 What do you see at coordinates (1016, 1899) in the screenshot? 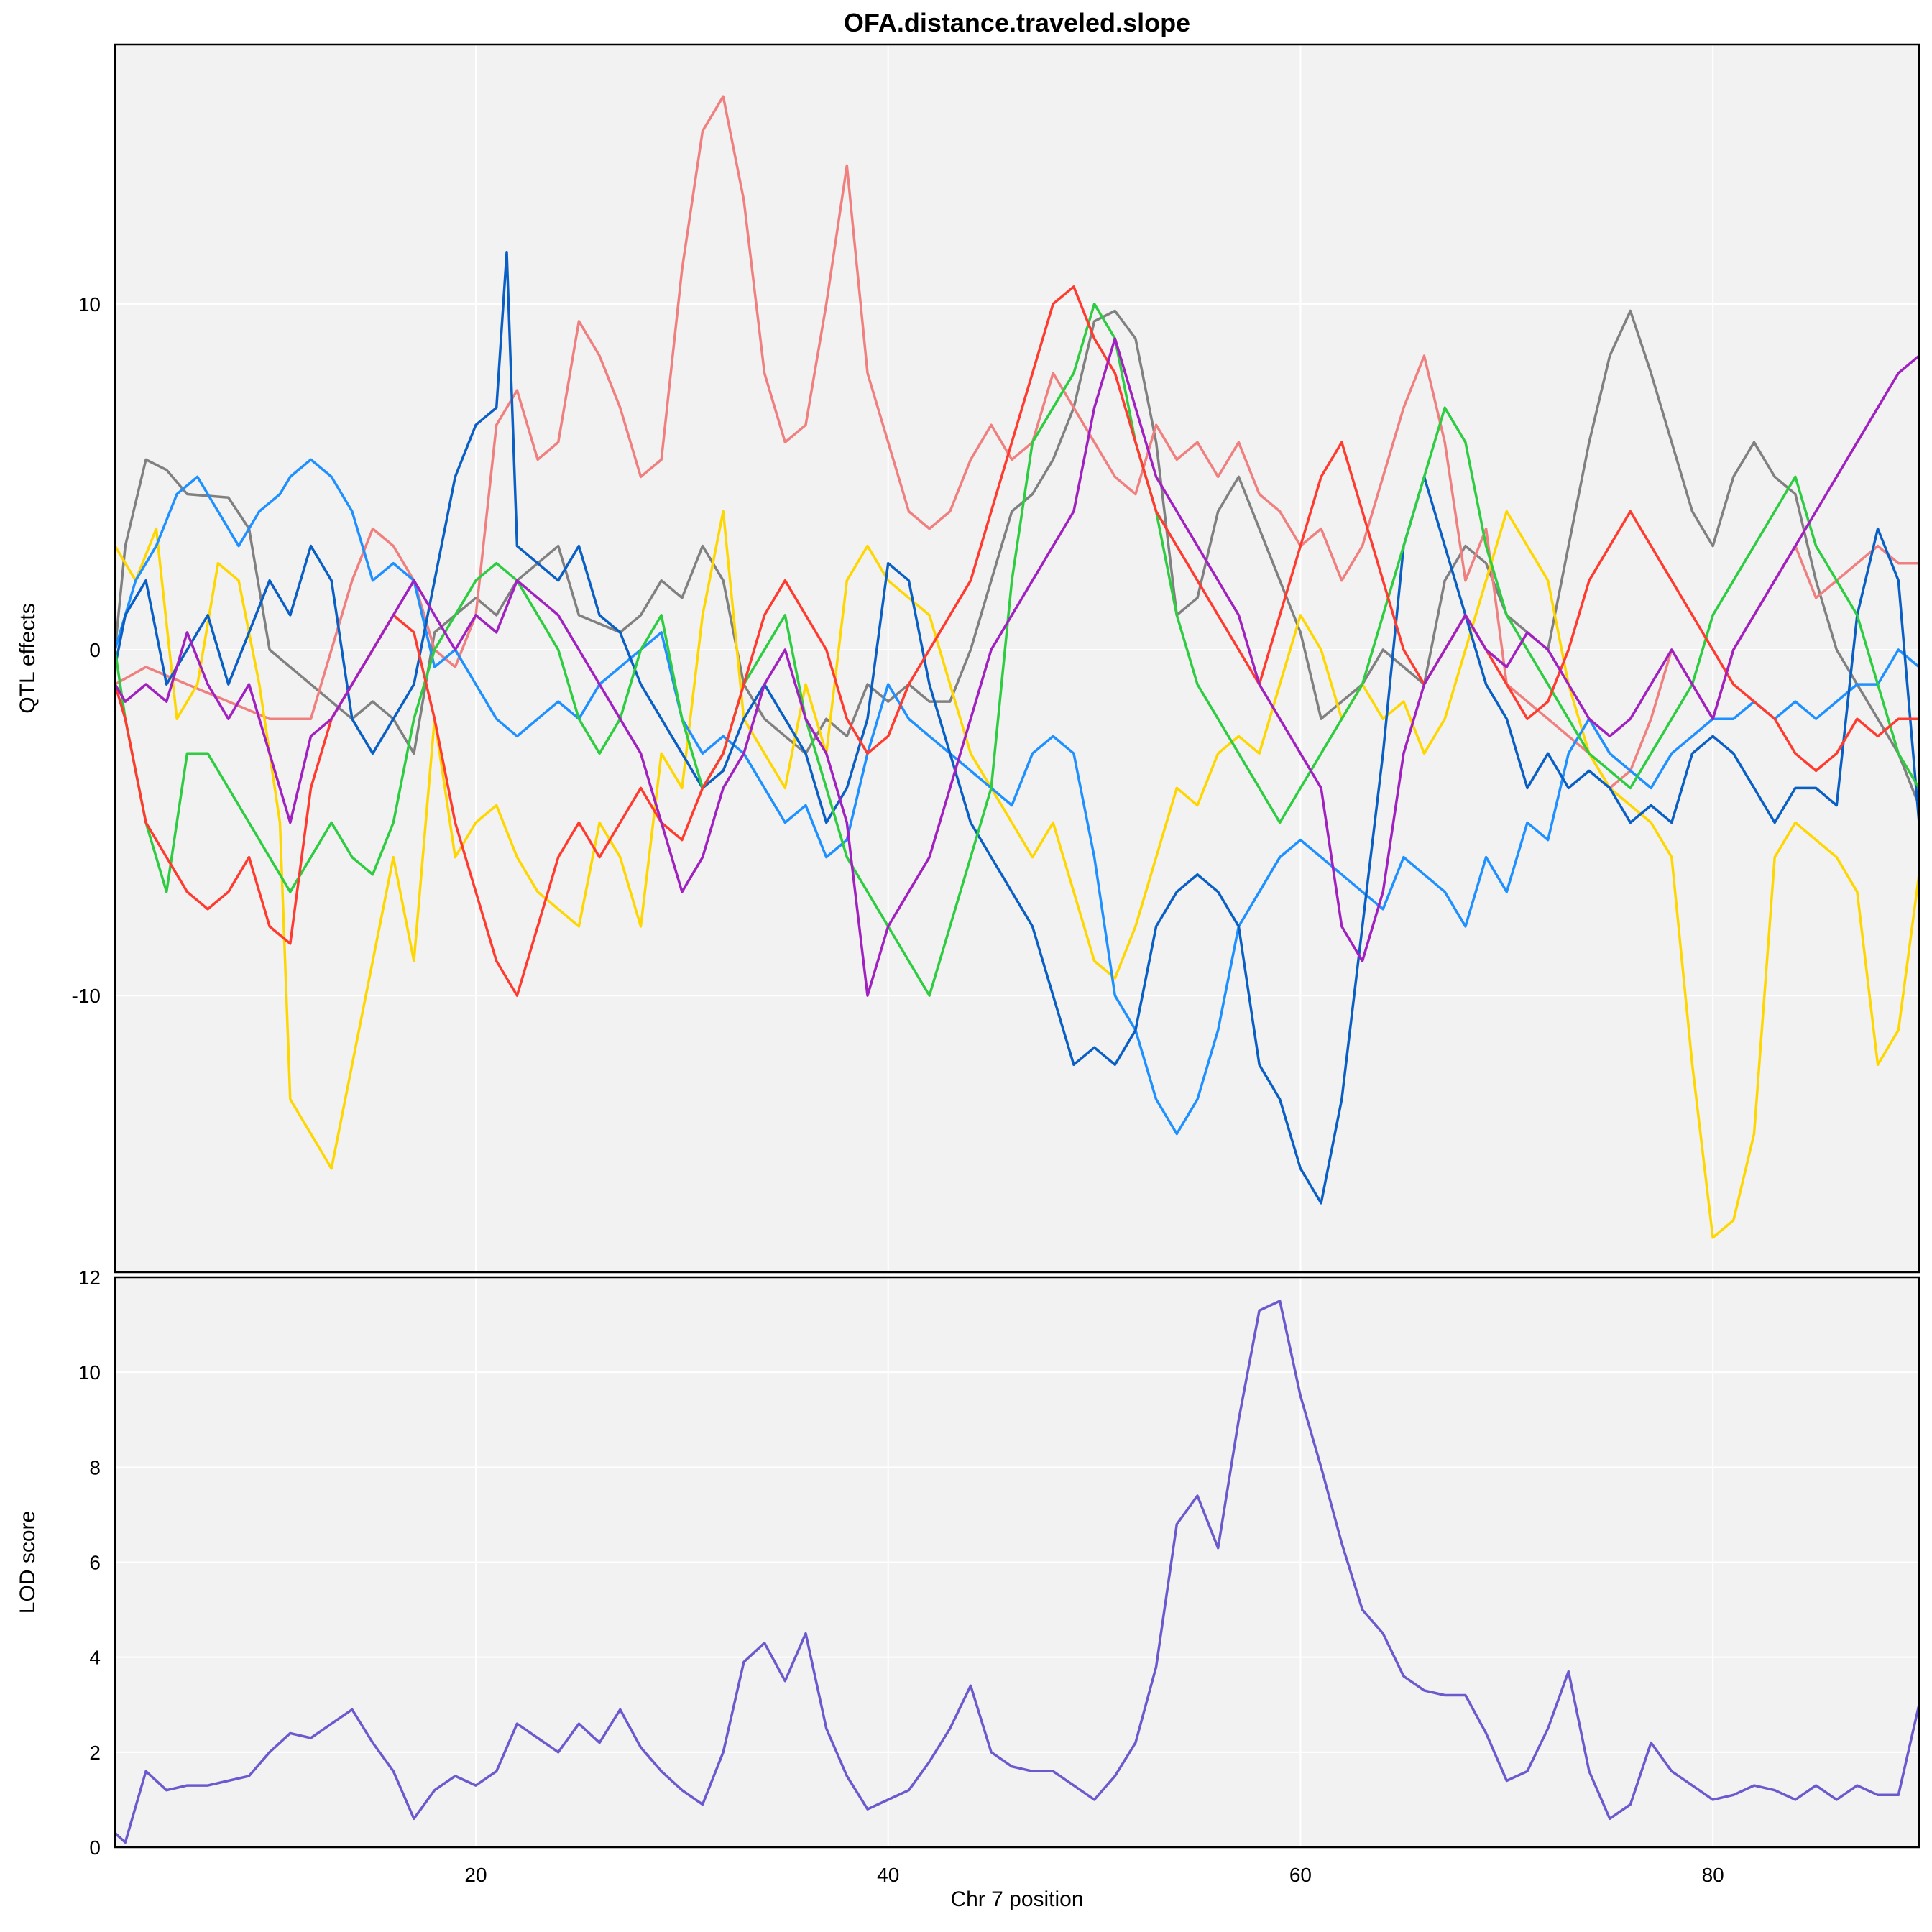
I see `x-axis-title: Chr 7 position` at bounding box center [1016, 1899].